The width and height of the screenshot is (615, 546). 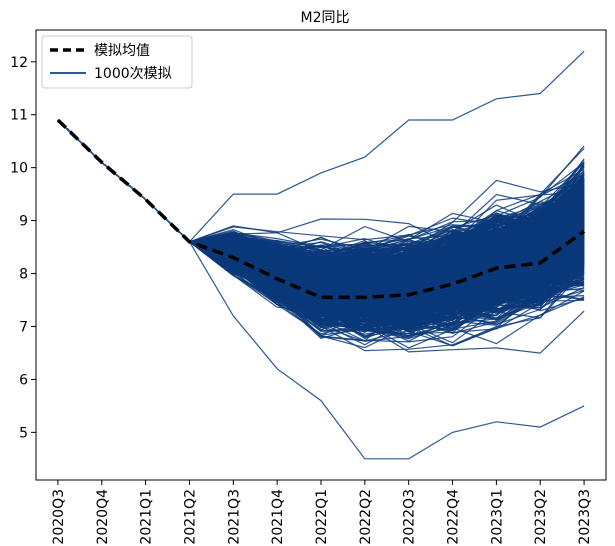 What do you see at coordinates (59, 517) in the screenshot?
I see `x-tick-label: 2020Q3` at bounding box center [59, 517].